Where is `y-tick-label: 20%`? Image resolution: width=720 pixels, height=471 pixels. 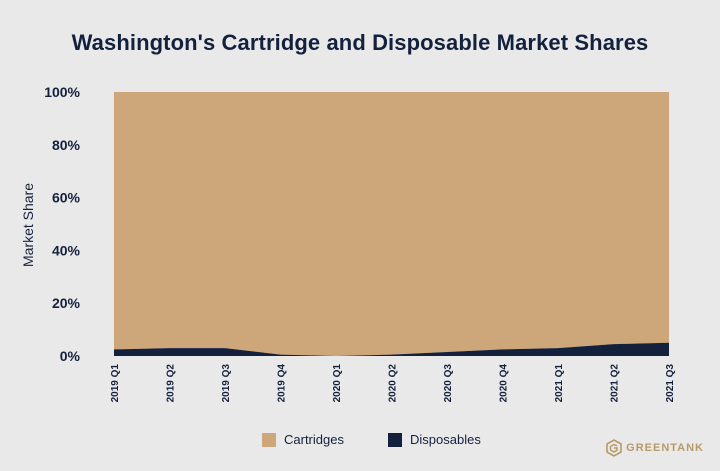
y-tick-label: 20% is located at coordinates (66, 303).